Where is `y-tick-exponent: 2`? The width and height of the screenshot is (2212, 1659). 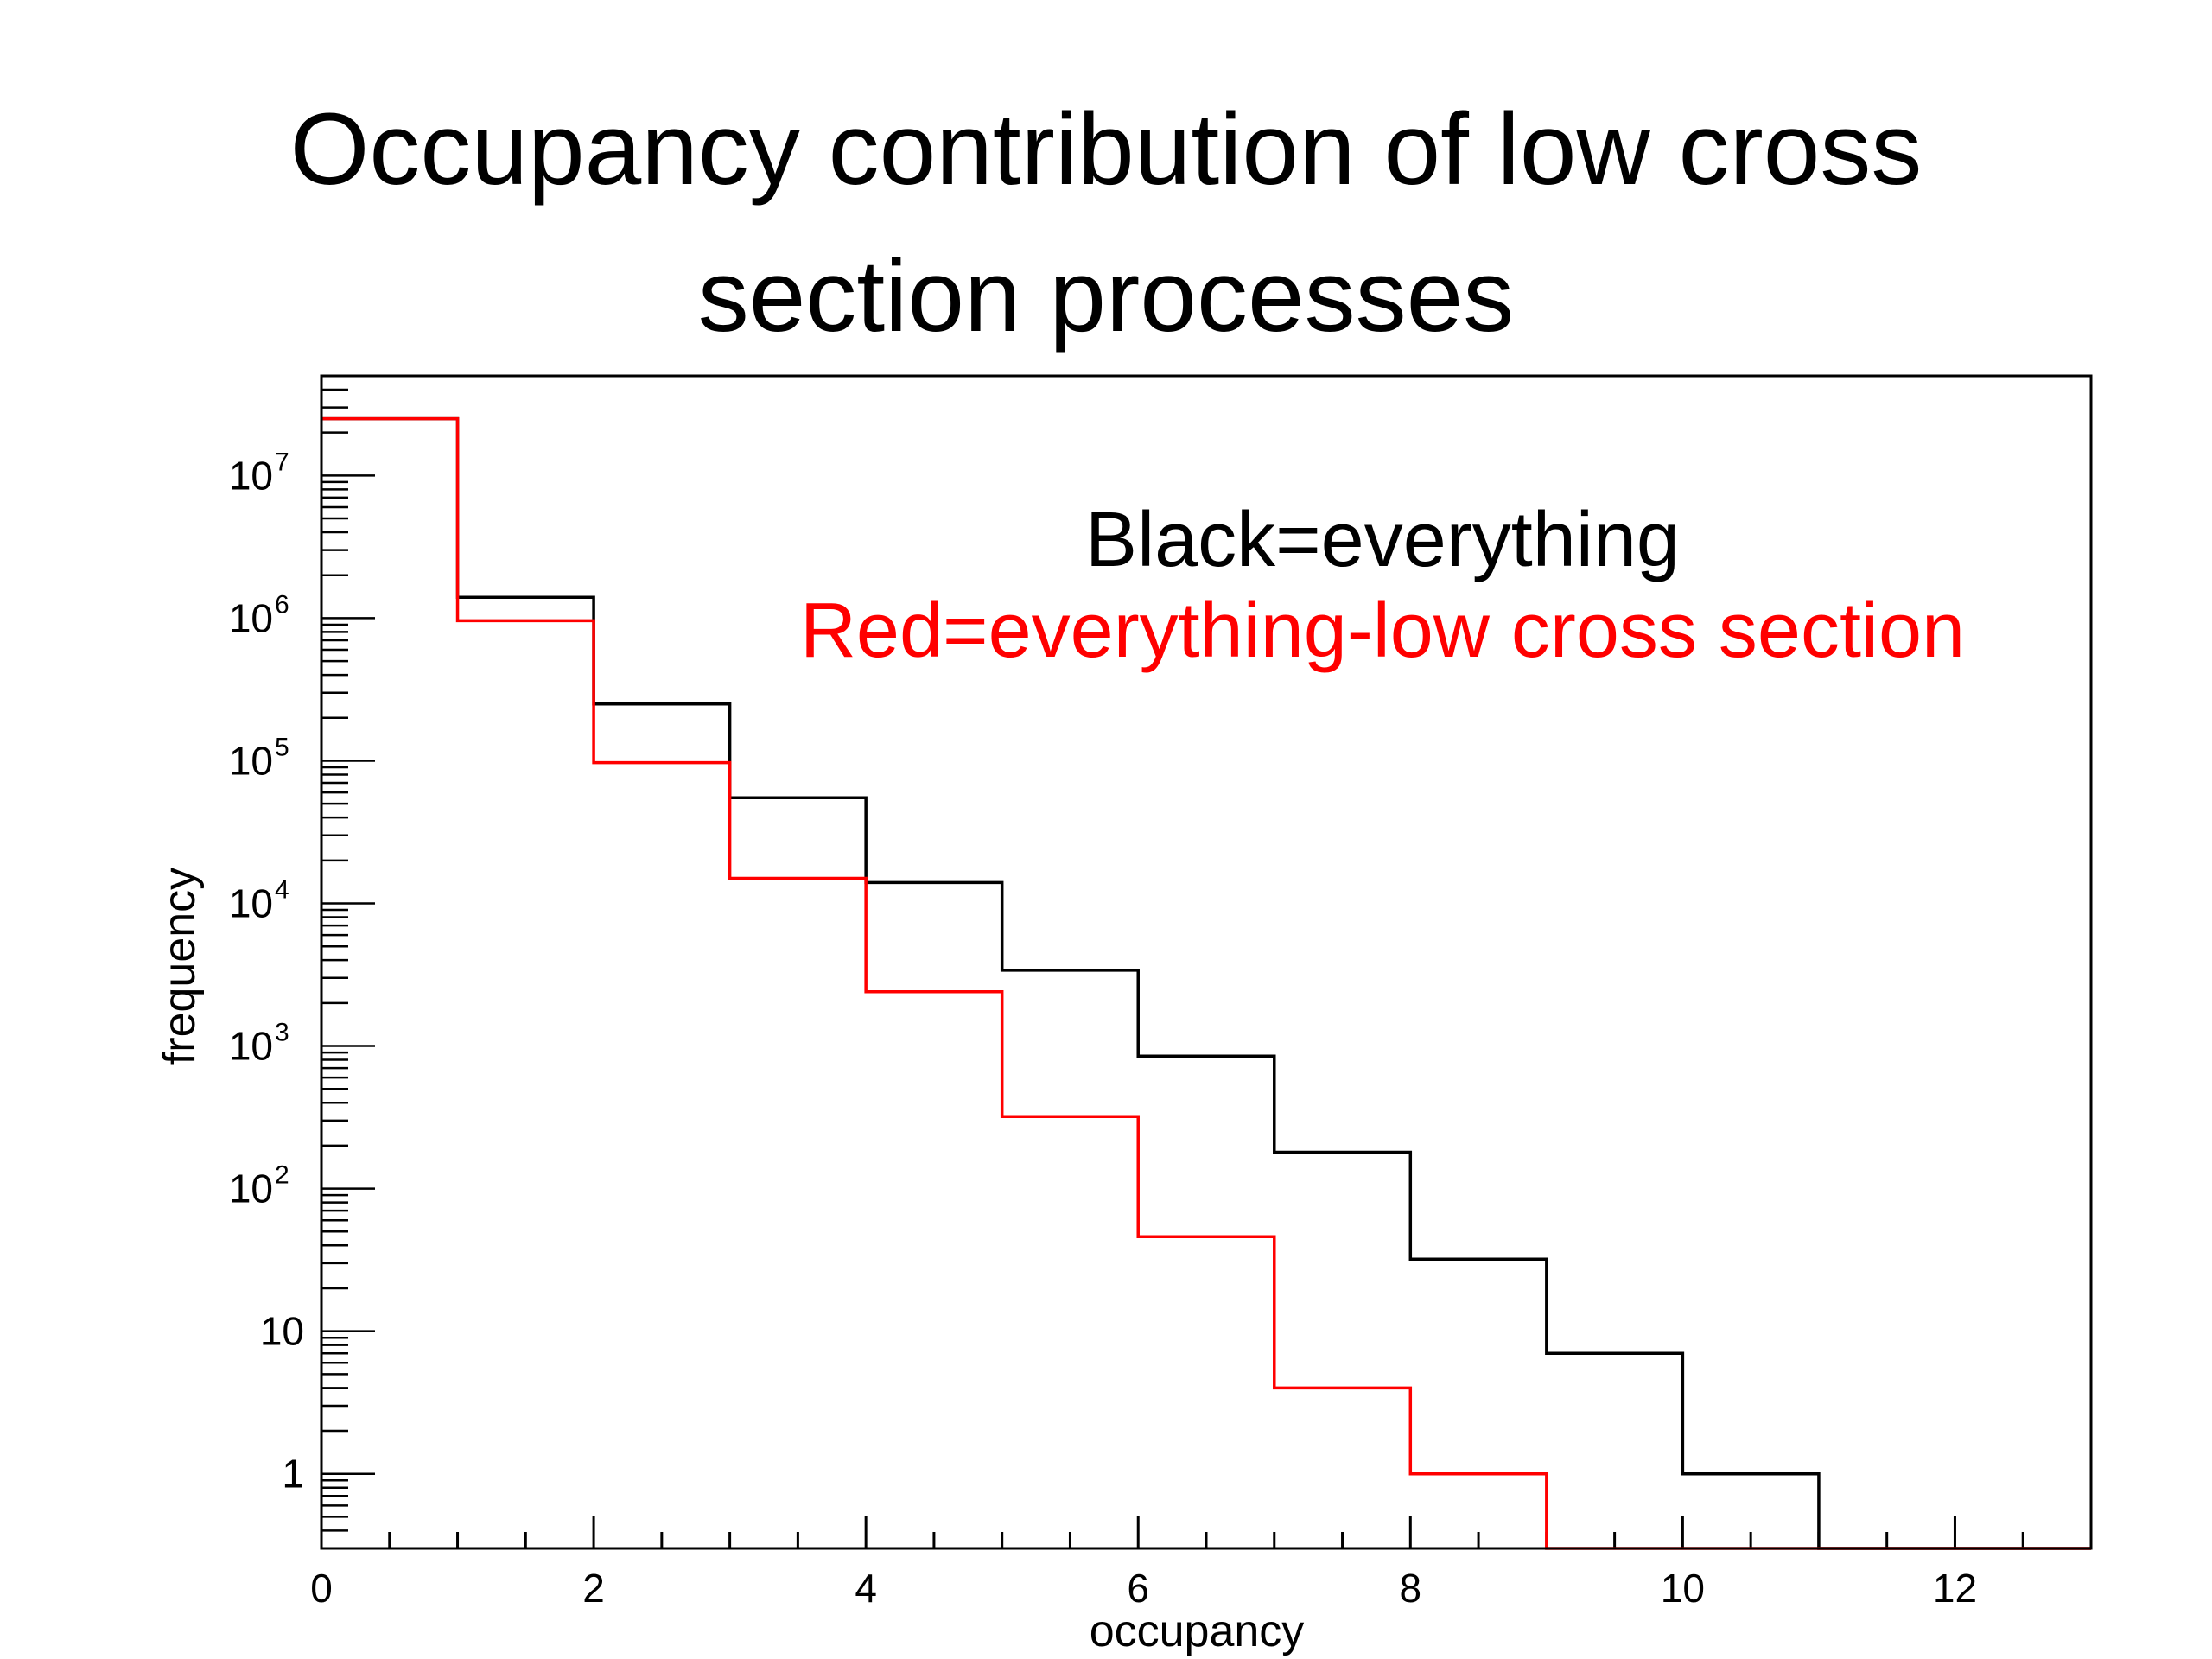 y-tick-exponent: 2 is located at coordinates (282, 1175).